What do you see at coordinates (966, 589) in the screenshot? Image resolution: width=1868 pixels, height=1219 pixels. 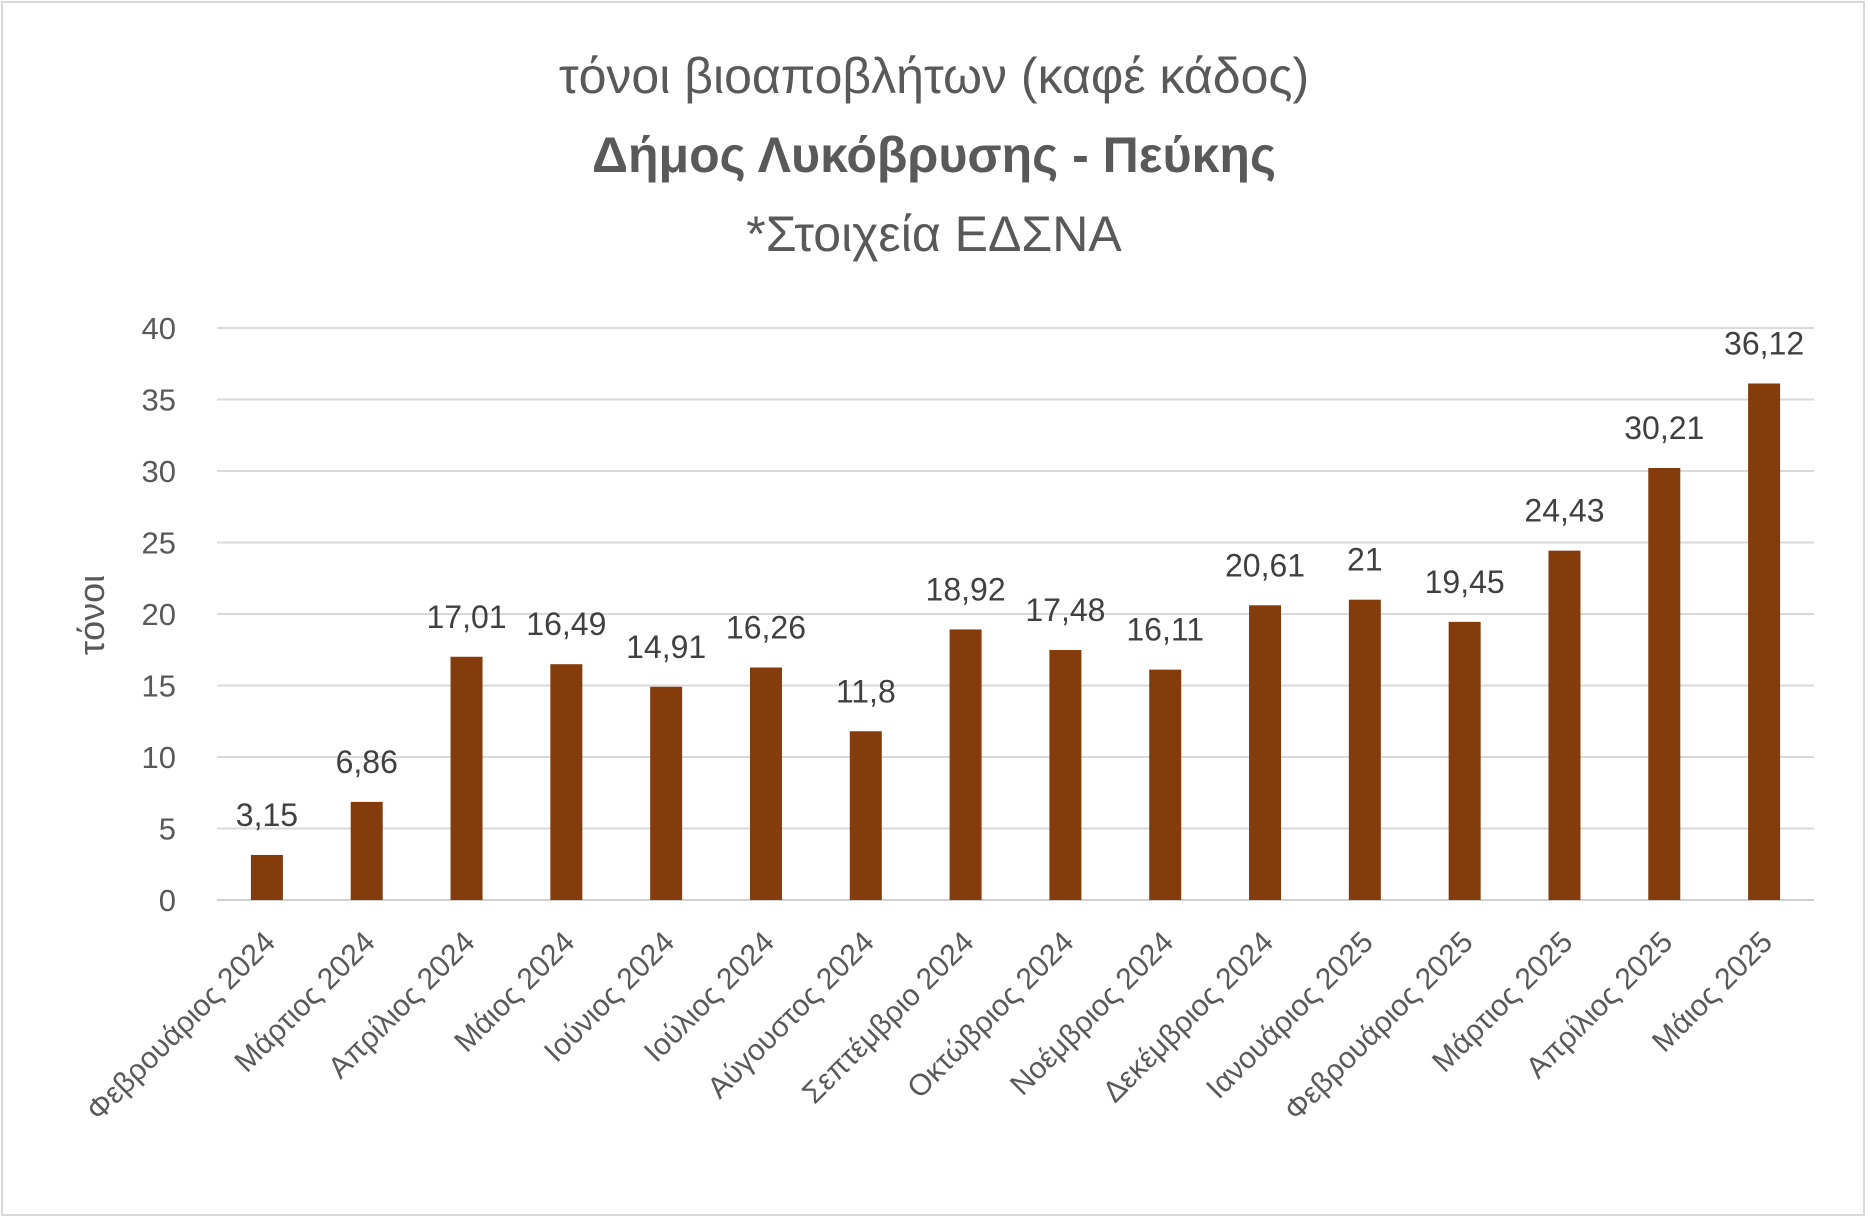 I see `data-label: 18,92` at bounding box center [966, 589].